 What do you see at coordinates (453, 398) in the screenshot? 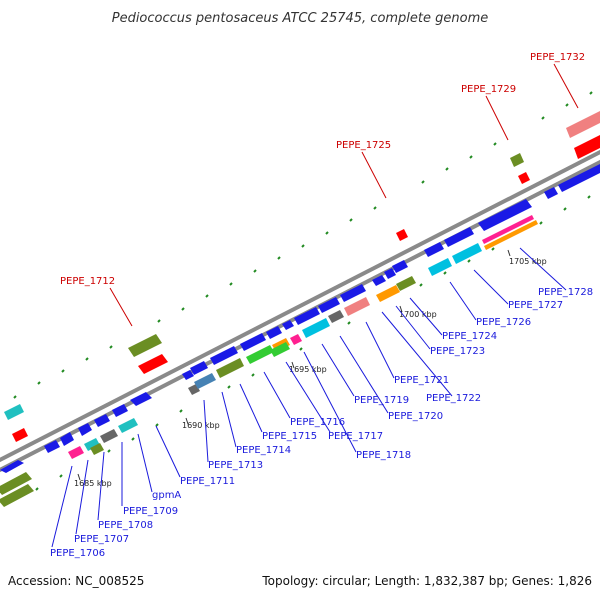
I see `gene-label: PEPE_1722` at bounding box center [453, 398].